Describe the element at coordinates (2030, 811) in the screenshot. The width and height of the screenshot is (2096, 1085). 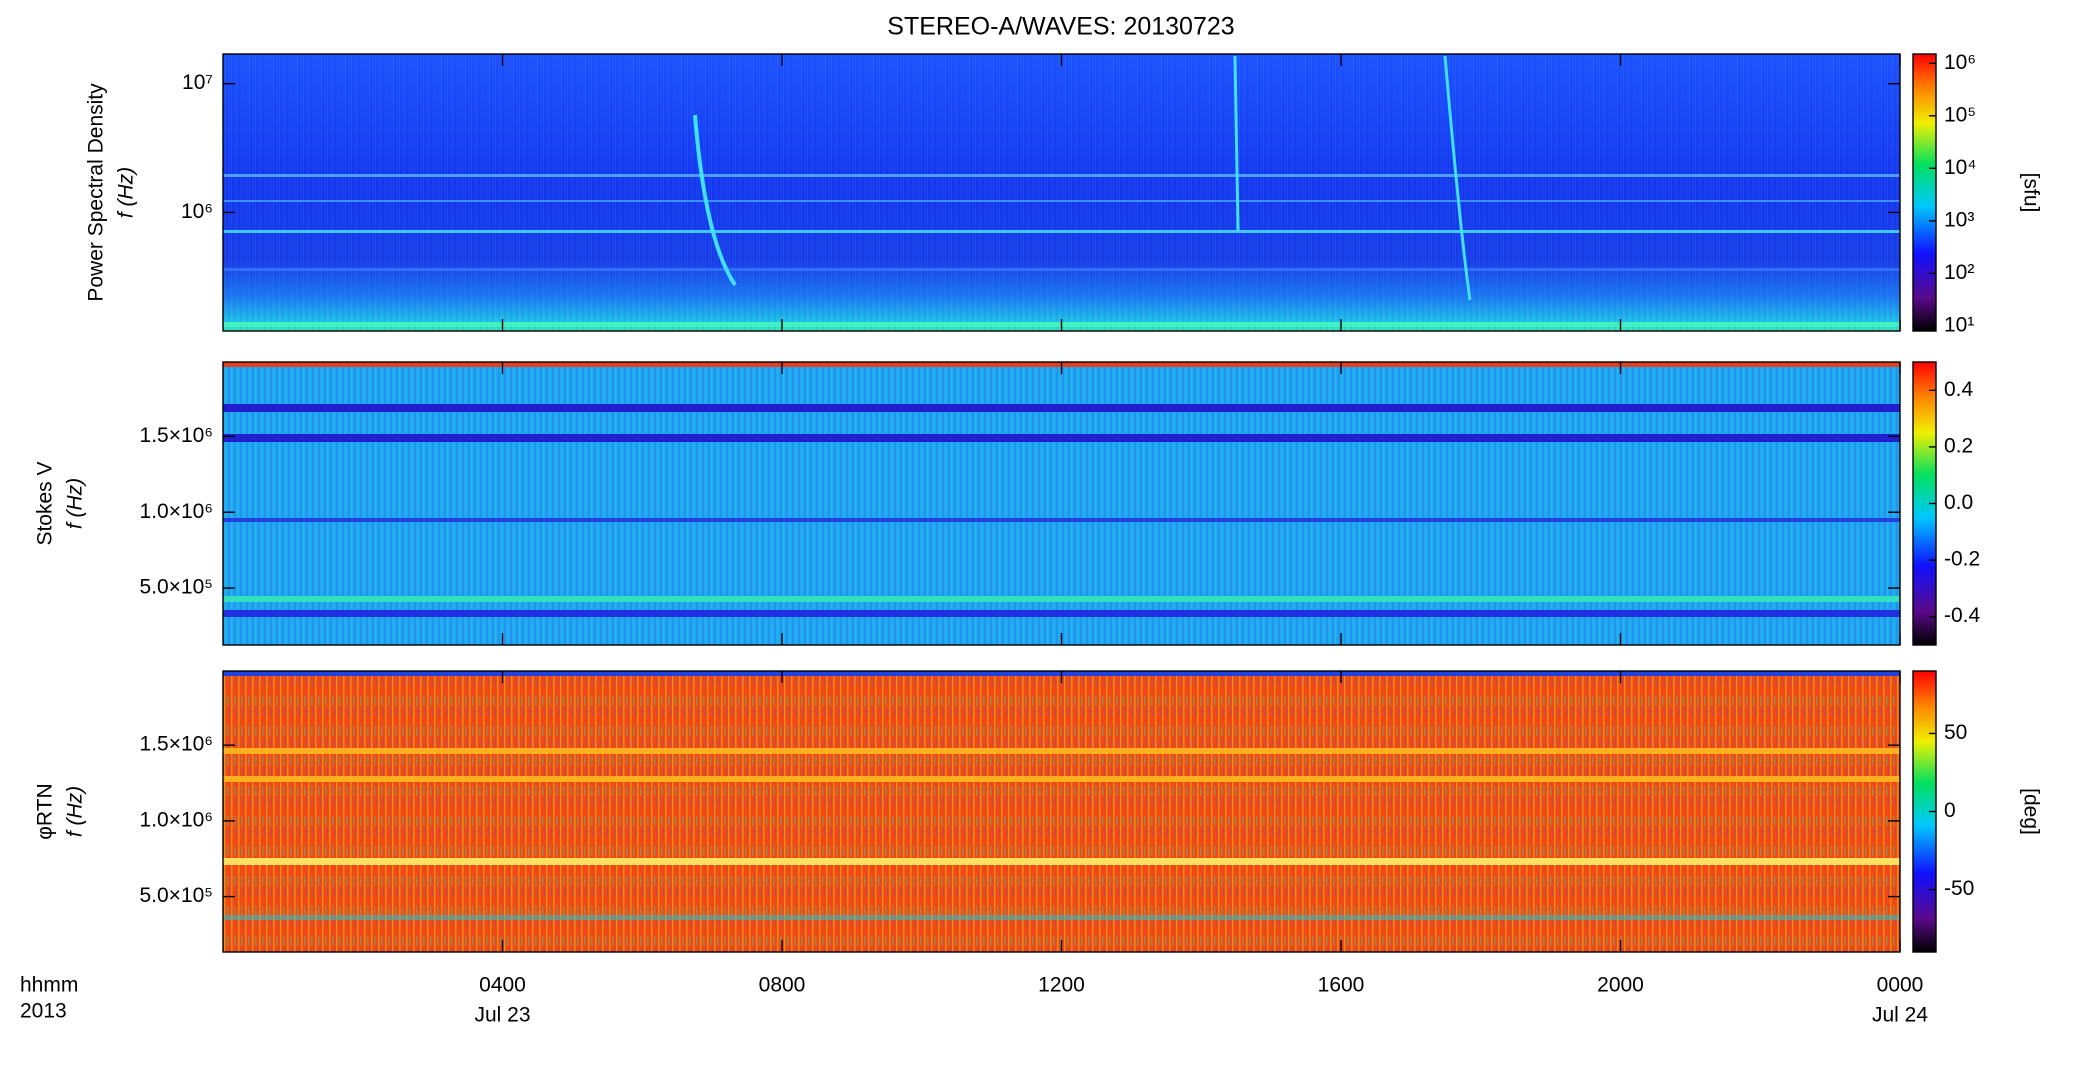
I see `colorbar-label: [deg]` at that location.